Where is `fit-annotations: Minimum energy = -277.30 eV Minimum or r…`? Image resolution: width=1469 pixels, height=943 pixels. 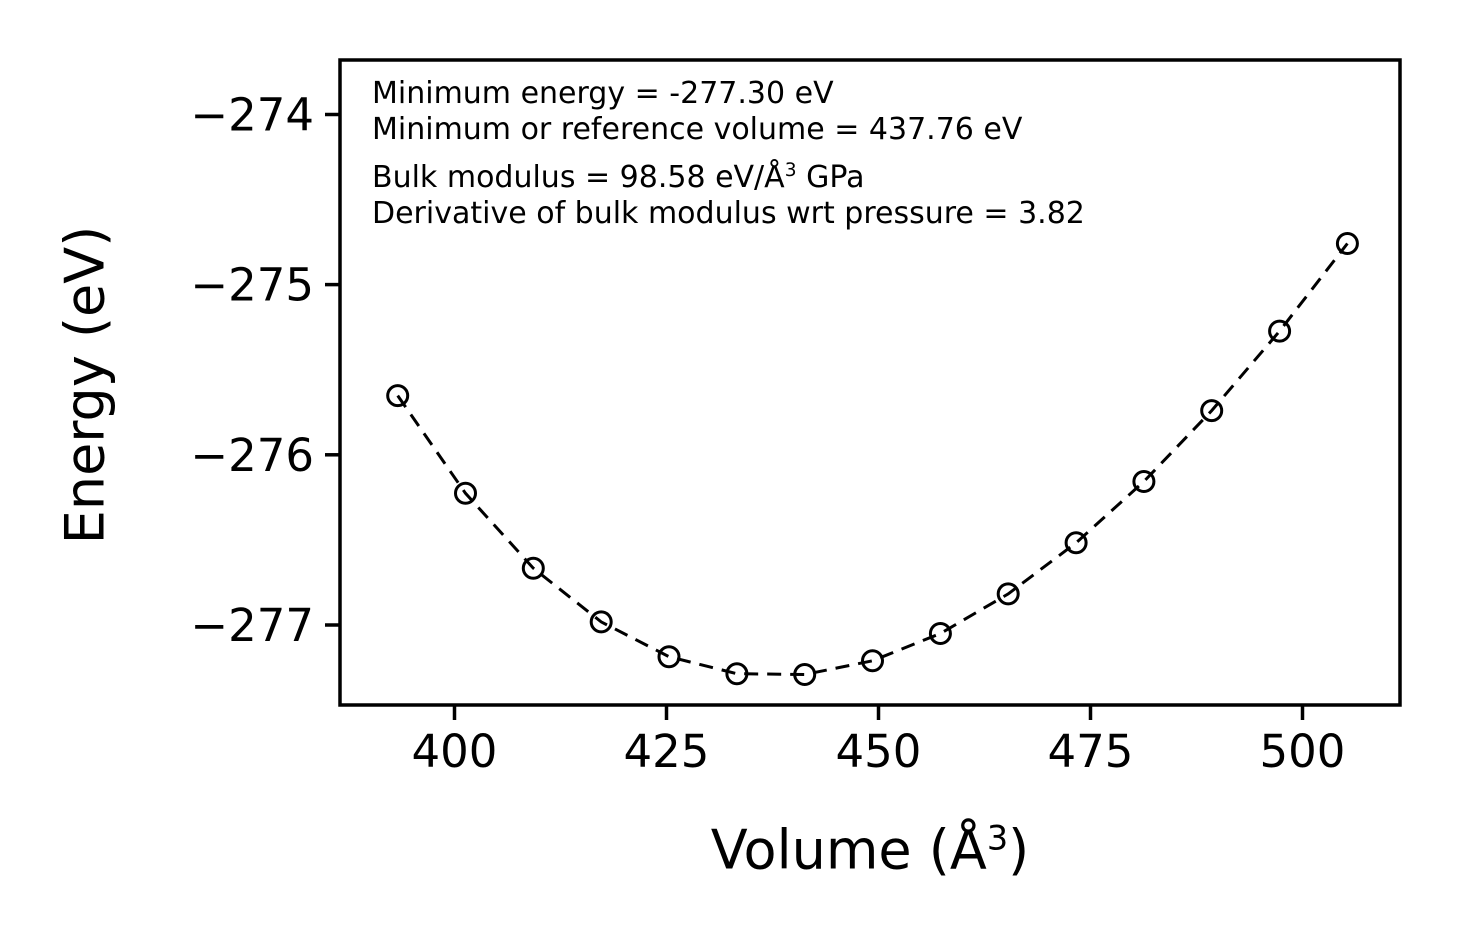 fit-annotations: Minimum energy = -277.30 eV Minimum or r… is located at coordinates (728, 154).